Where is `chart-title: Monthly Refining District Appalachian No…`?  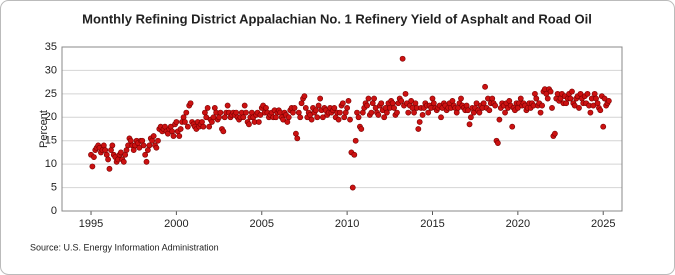 chart-title: Monthly Refining District Appalachian No… is located at coordinates (337, 18).